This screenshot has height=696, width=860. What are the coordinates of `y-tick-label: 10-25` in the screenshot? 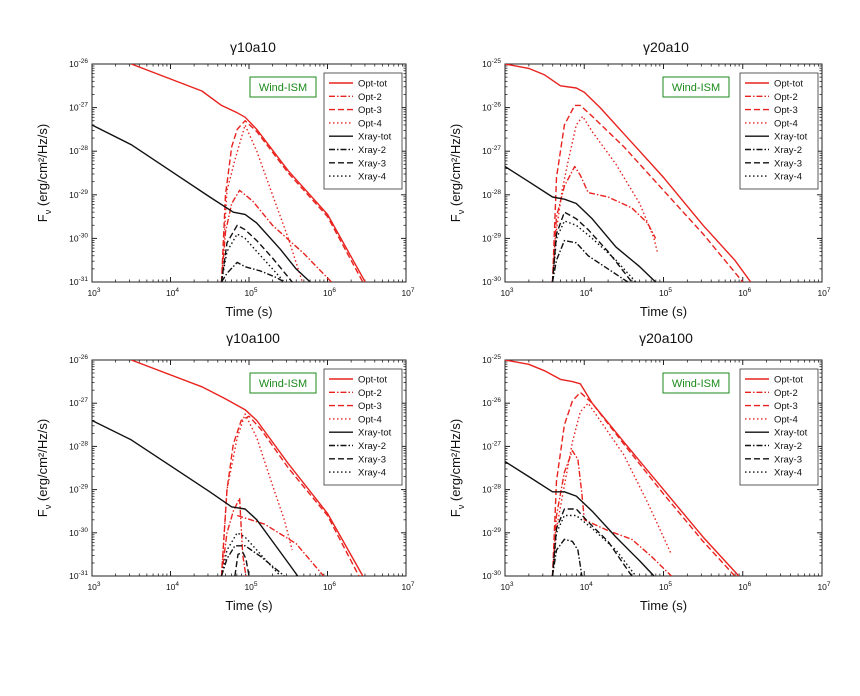 It's located at (491, 63).